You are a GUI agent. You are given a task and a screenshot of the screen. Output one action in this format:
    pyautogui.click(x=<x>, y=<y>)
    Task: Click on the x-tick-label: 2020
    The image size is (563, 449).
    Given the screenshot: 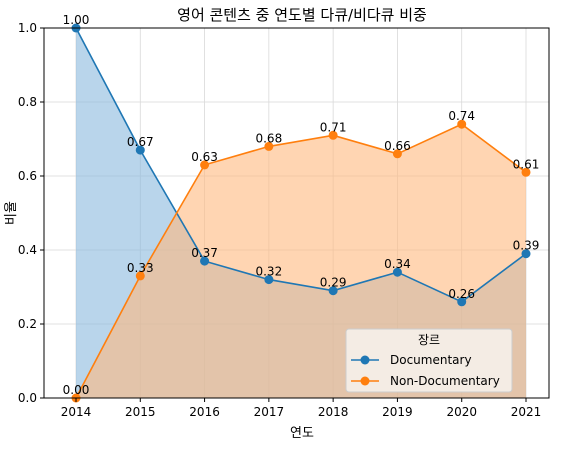 What is the action you would take?
    pyautogui.click(x=461, y=412)
    